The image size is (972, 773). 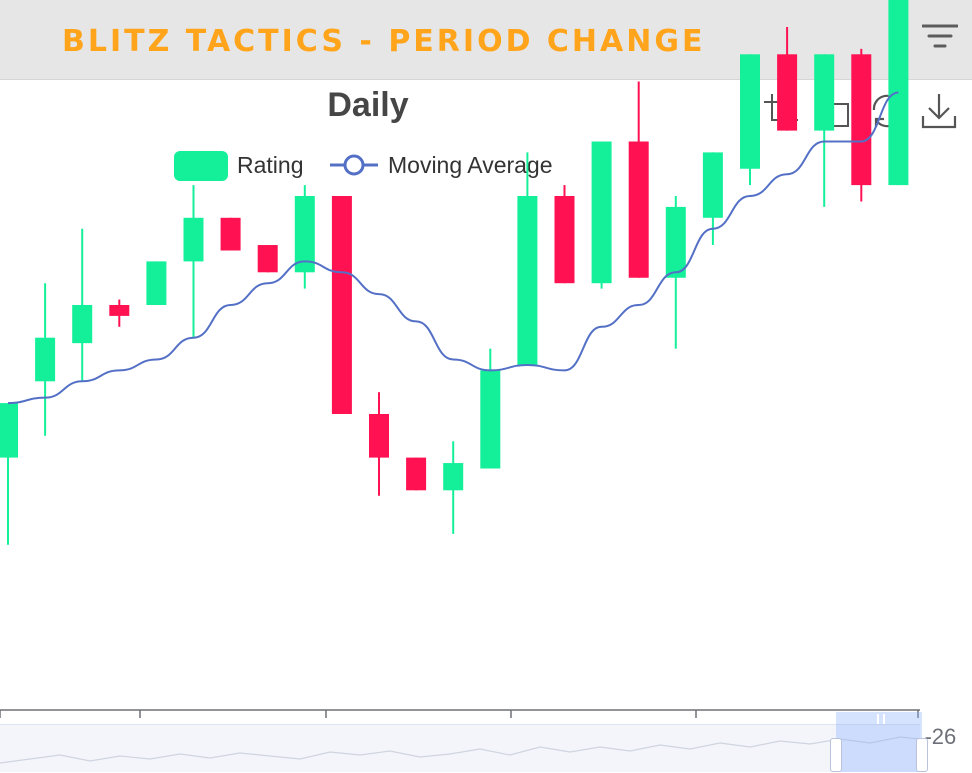 What do you see at coordinates (836, 755) in the screenshot?
I see `slider-handle-left` at bounding box center [836, 755].